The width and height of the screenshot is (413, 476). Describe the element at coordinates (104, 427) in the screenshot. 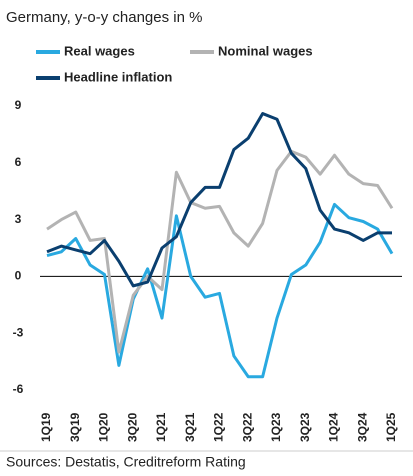

I see `x-tick-label: 1Q20` at that location.